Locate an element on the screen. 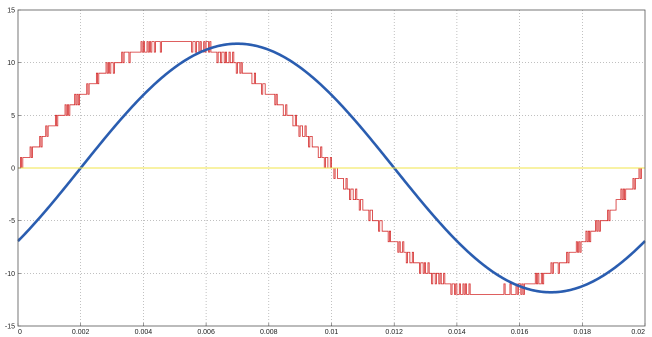 The height and width of the screenshot is (337, 652). x-tick-label: 0.008 is located at coordinates (269, 332).